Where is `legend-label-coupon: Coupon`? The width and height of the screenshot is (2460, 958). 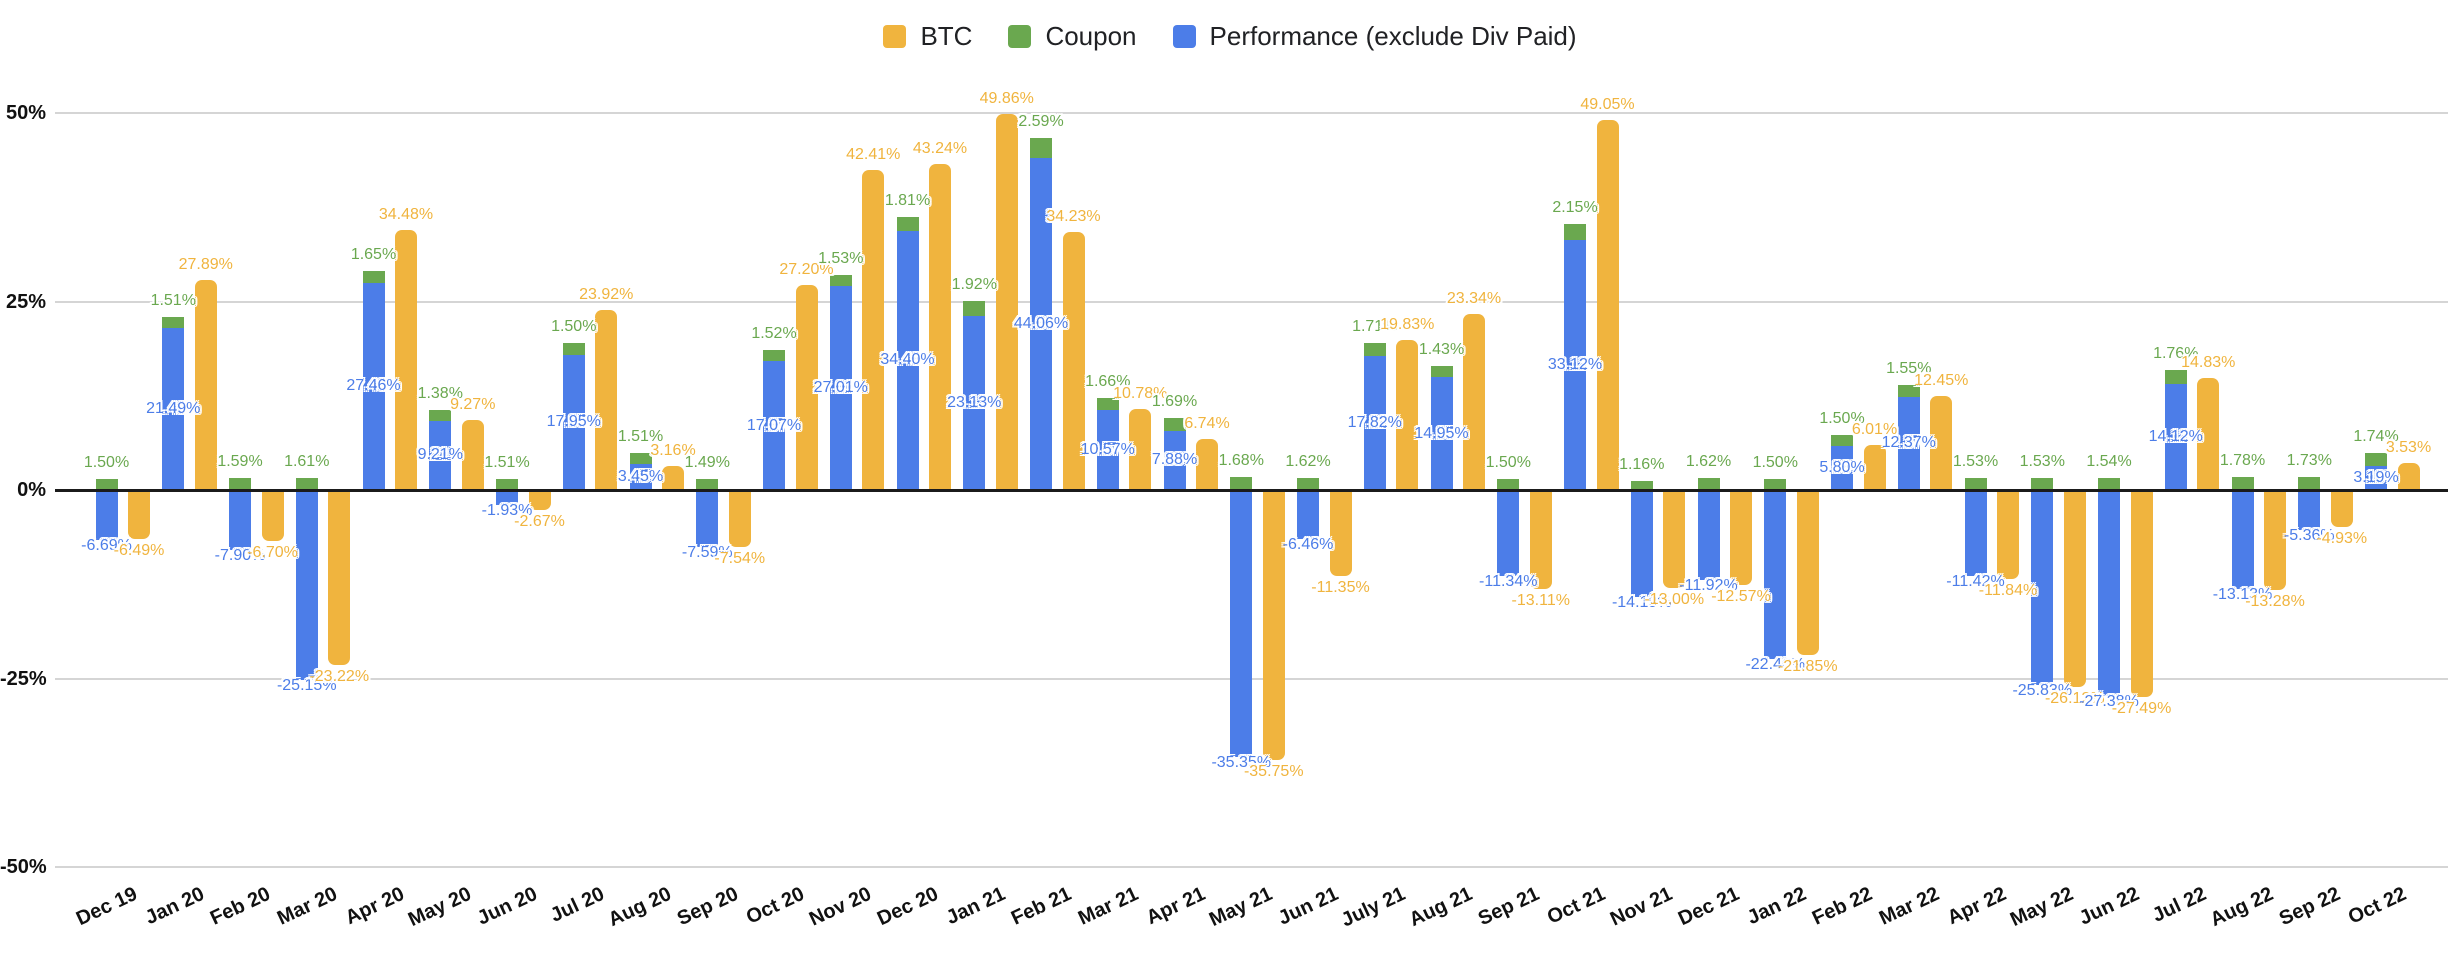 legend-label-coupon: Coupon is located at coordinates (1091, 36).